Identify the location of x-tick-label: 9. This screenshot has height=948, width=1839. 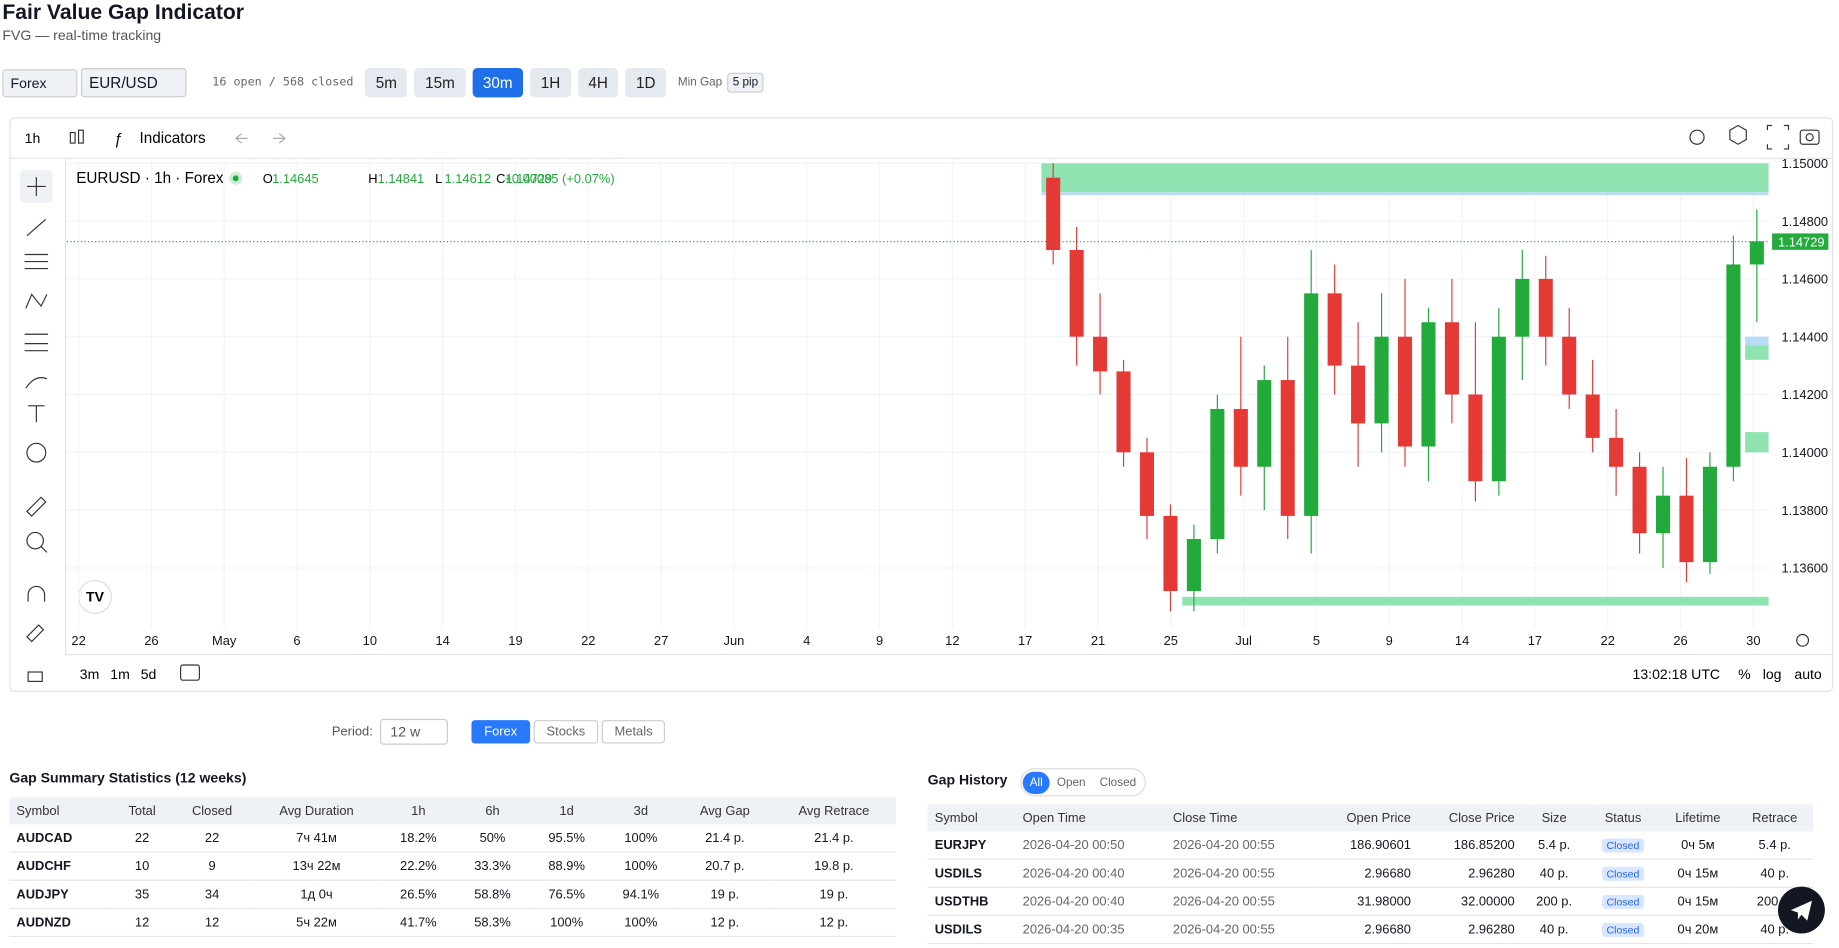
(879, 640).